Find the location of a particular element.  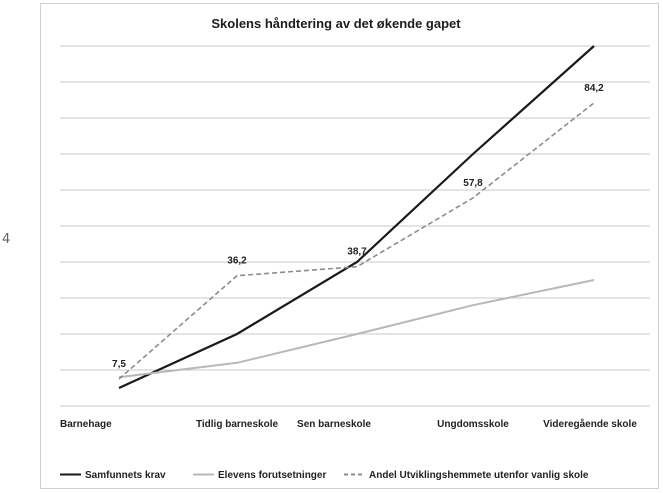

category-label: Ungdomsskole is located at coordinates (473, 424).